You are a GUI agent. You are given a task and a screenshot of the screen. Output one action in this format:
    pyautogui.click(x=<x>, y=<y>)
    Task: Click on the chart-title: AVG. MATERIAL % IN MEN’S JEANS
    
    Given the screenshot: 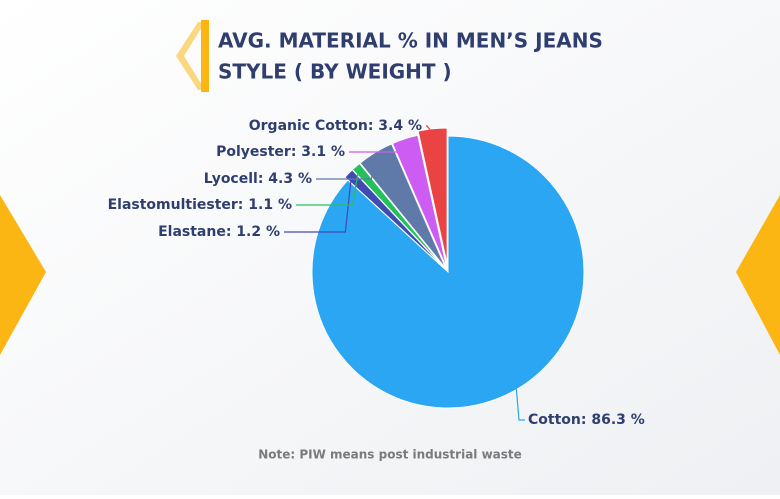 What is the action you would take?
    pyautogui.click(x=410, y=41)
    